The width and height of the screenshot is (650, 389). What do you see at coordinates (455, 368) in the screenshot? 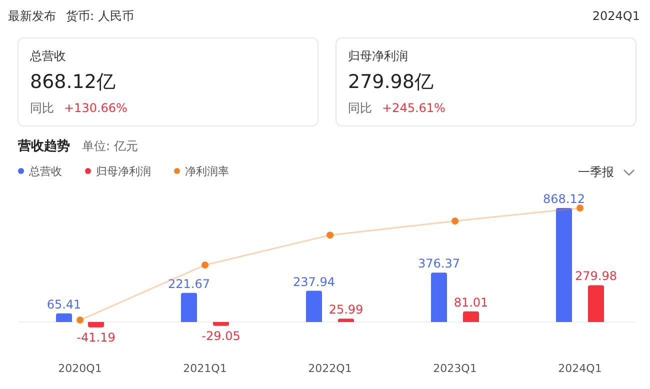
I see `x-tick-label: 2023Q1` at bounding box center [455, 368].